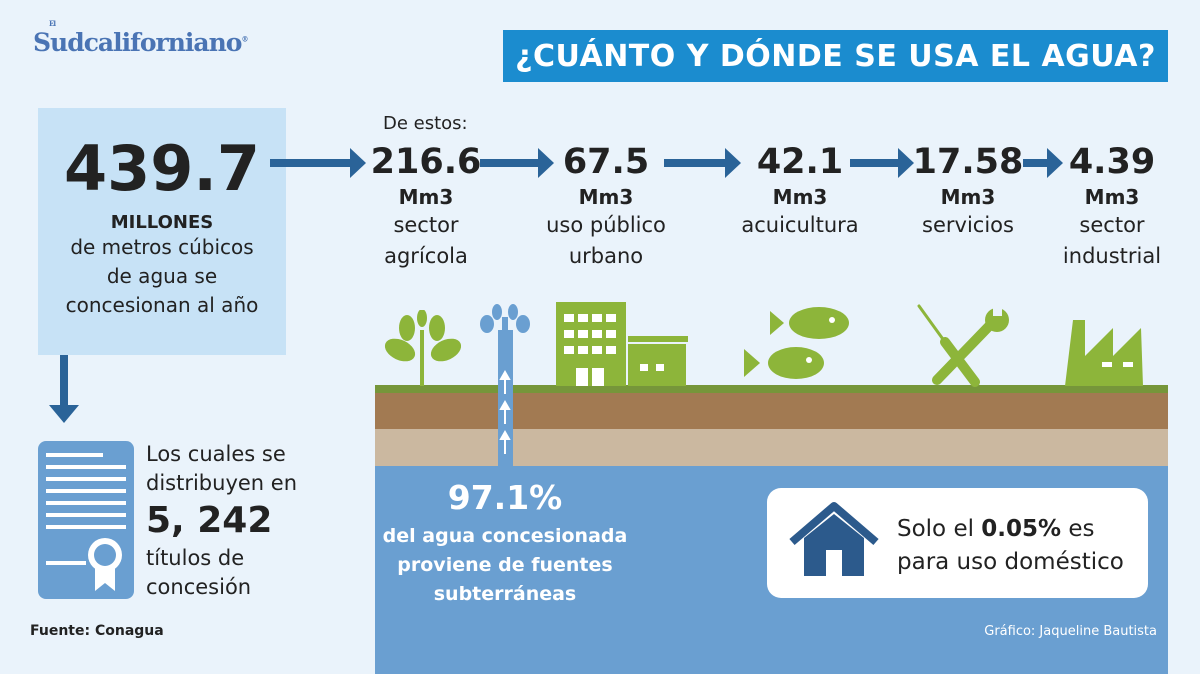  I want to click on well-pipe, so click(505, 398).